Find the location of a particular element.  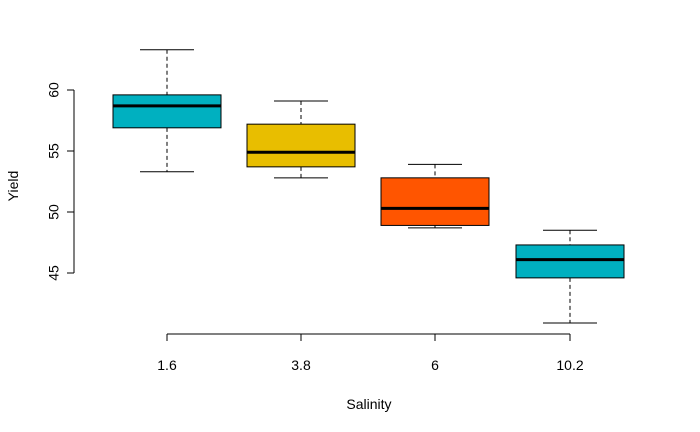

x-tick-label: 10.2 is located at coordinates (569, 365).